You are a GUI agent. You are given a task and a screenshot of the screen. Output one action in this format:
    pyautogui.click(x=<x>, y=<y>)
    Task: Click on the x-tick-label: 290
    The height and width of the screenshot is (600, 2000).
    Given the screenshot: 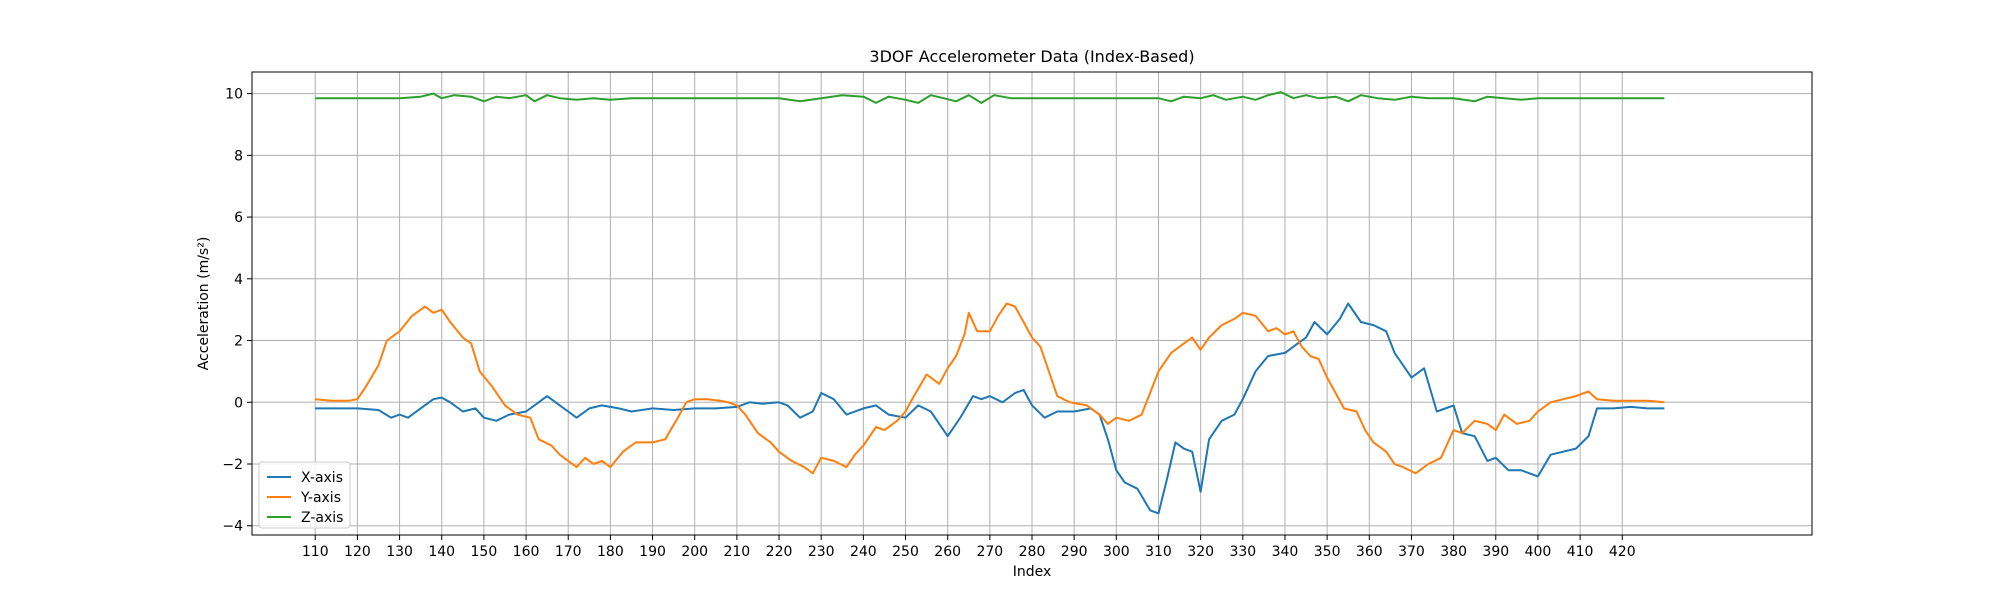 What is the action you would take?
    pyautogui.click(x=1074, y=552)
    